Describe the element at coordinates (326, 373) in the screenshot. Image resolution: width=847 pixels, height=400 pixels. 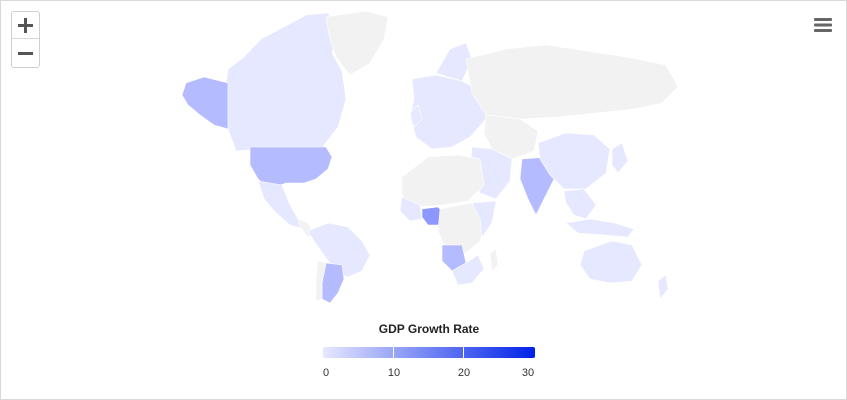
I see `legend-tick-label: 0` at that location.